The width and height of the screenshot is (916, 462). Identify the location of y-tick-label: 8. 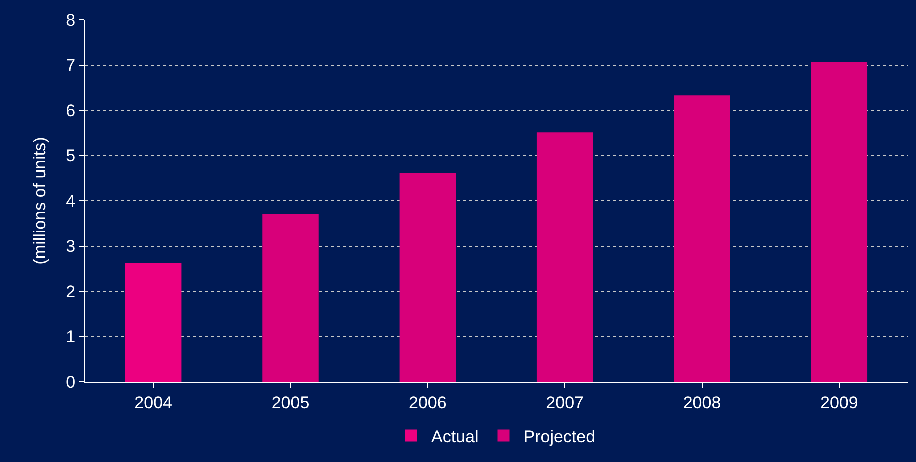
(71, 20).